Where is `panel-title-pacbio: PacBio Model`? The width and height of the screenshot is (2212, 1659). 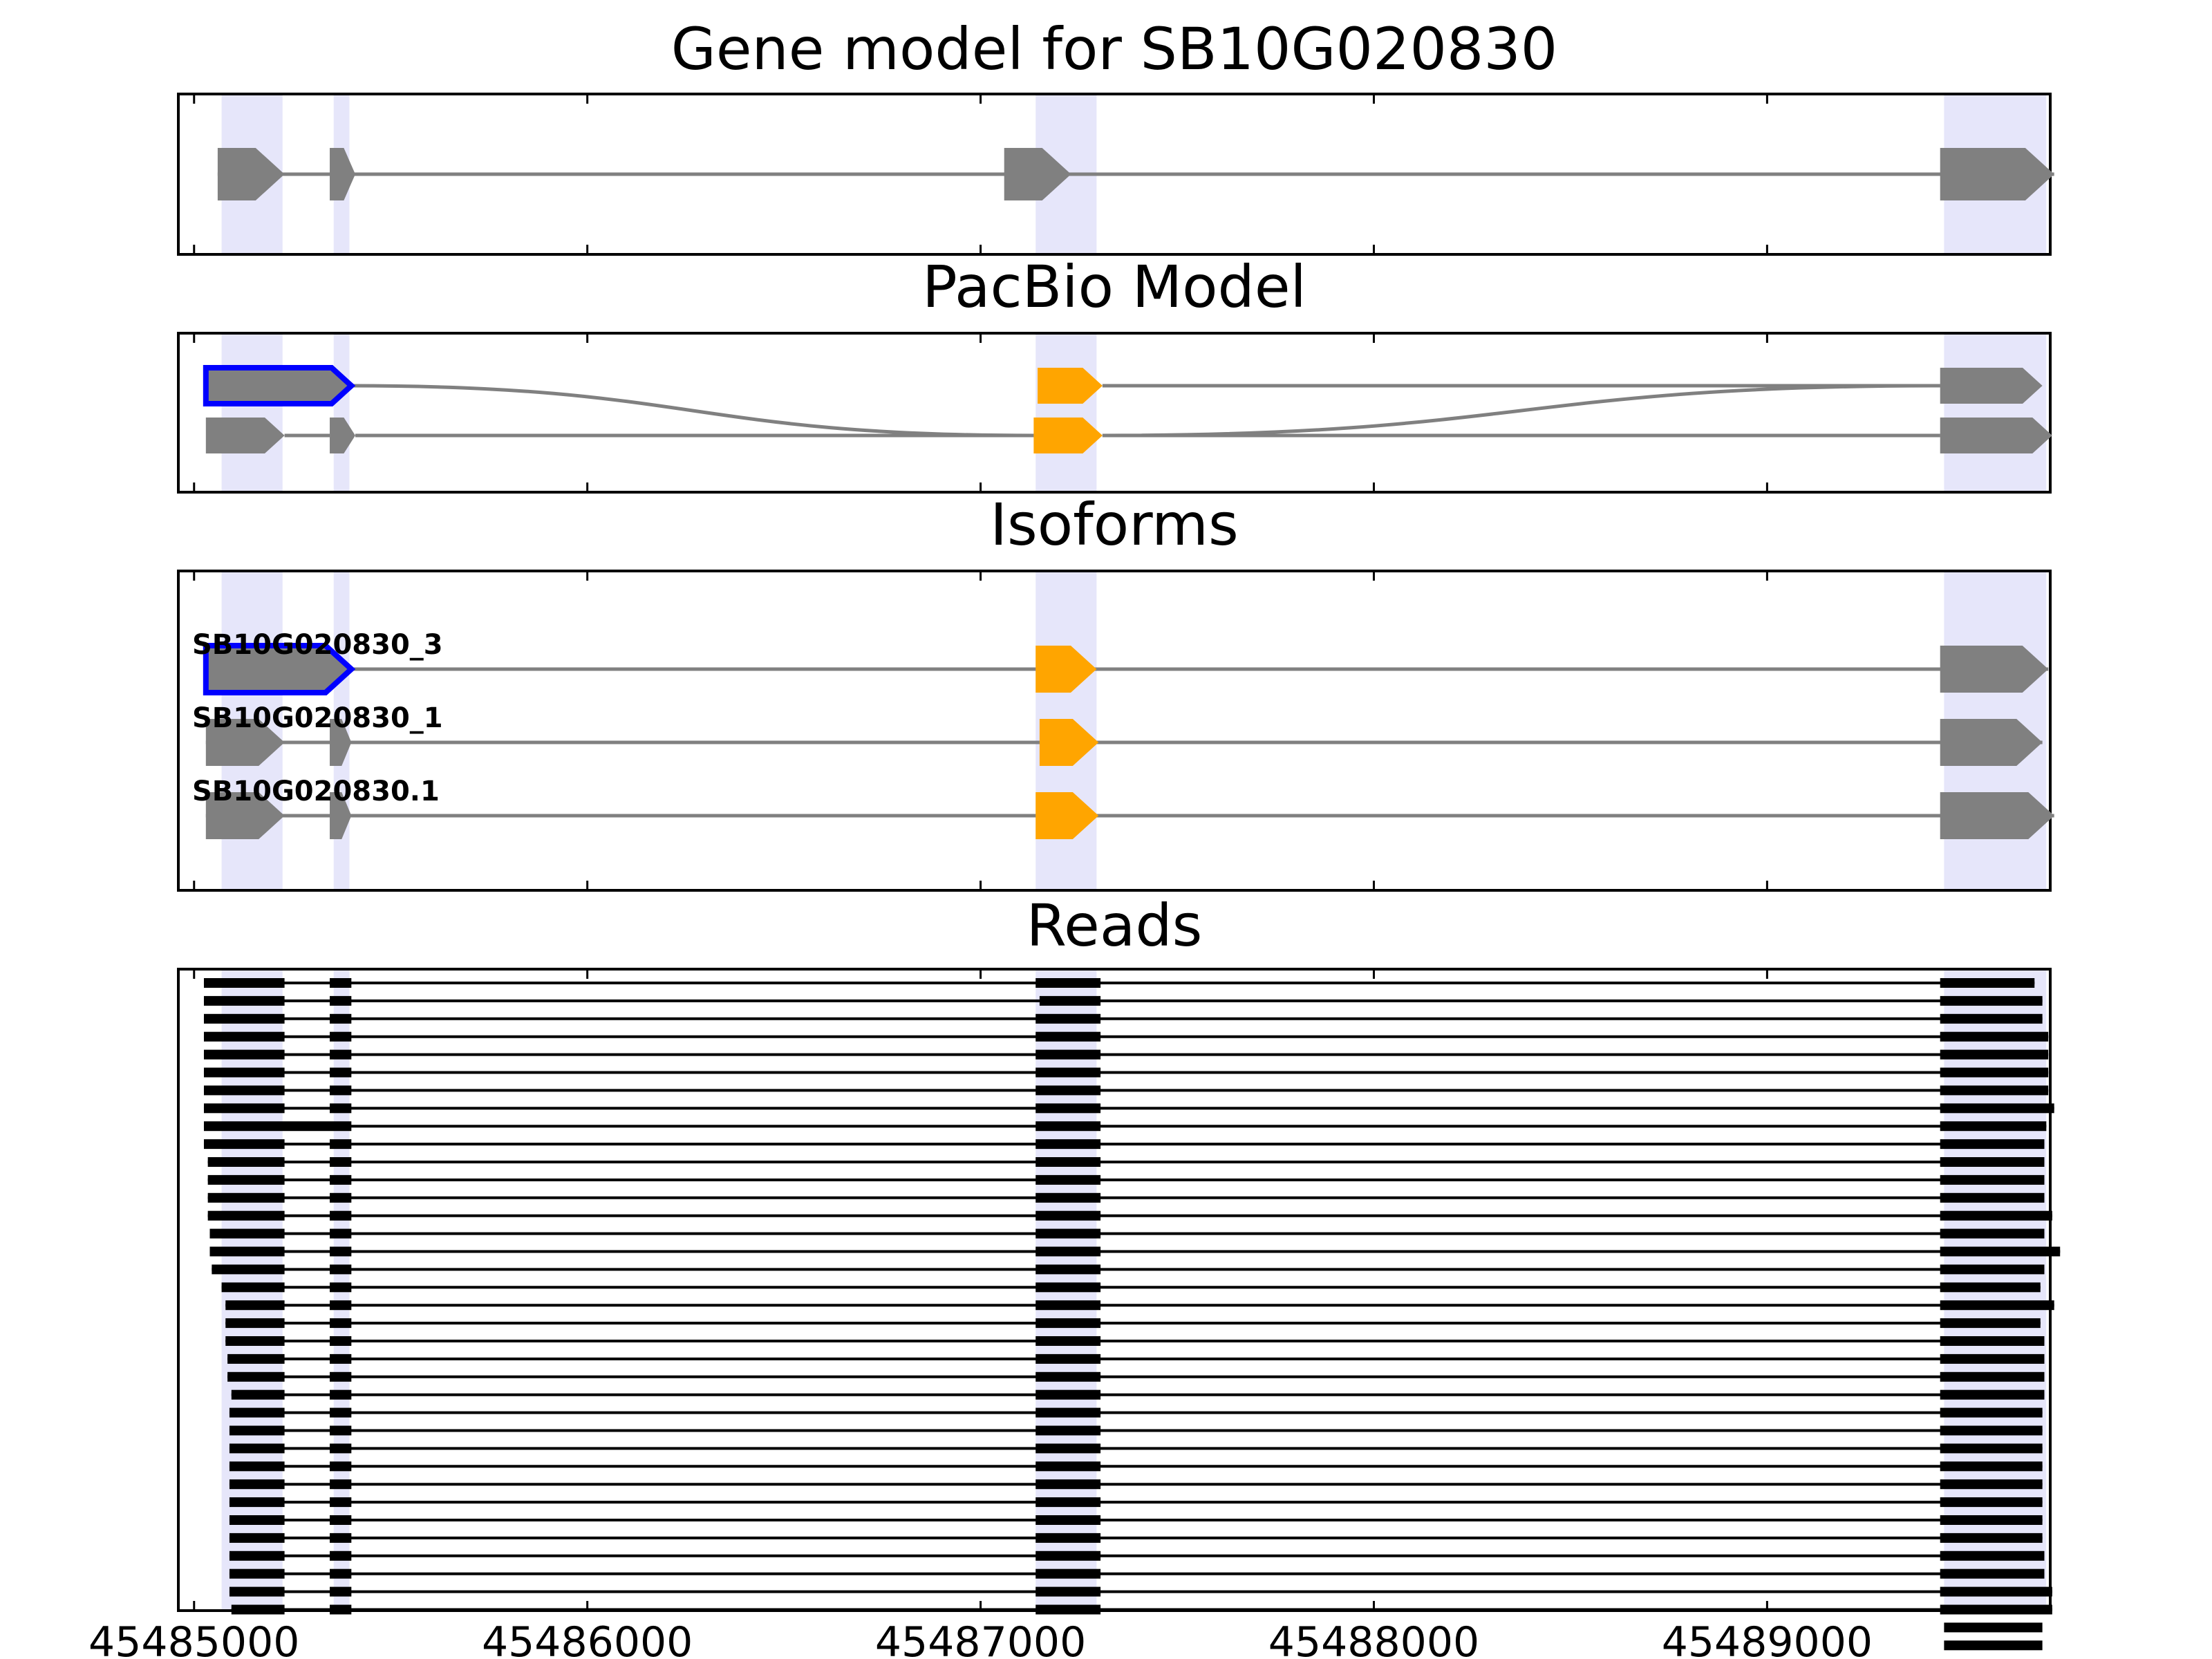 panel-title-pacbio: PacBio Model is located at coordinates (1114, 287).